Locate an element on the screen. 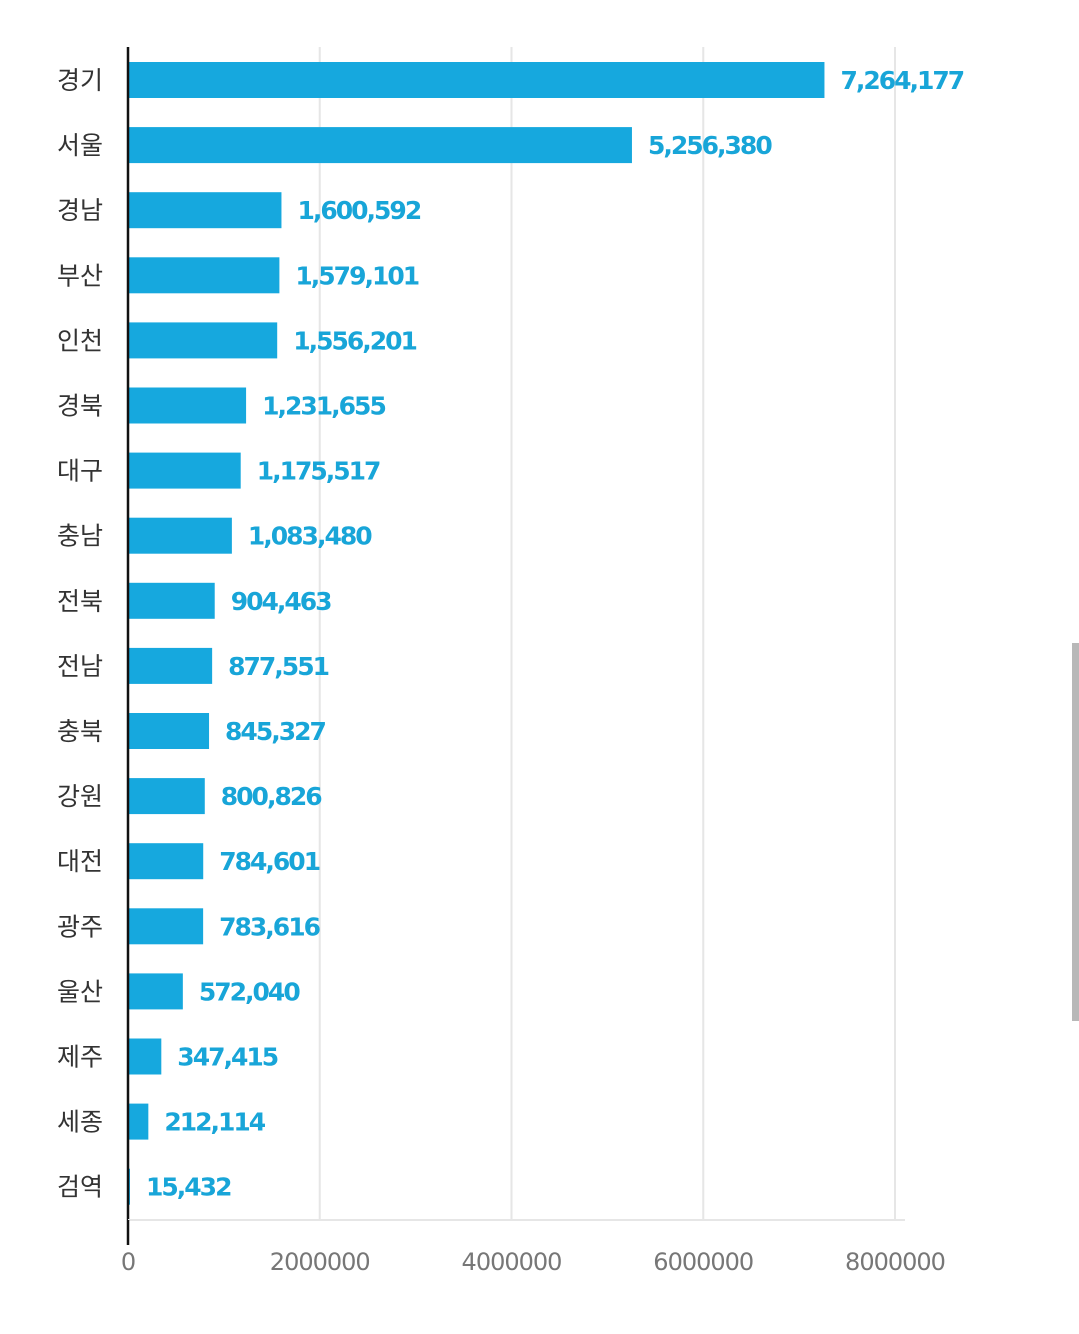 The height and width of the screenshot is (1334, 1079). category-label-15: 제주 is located at coordinates (80, 1057).